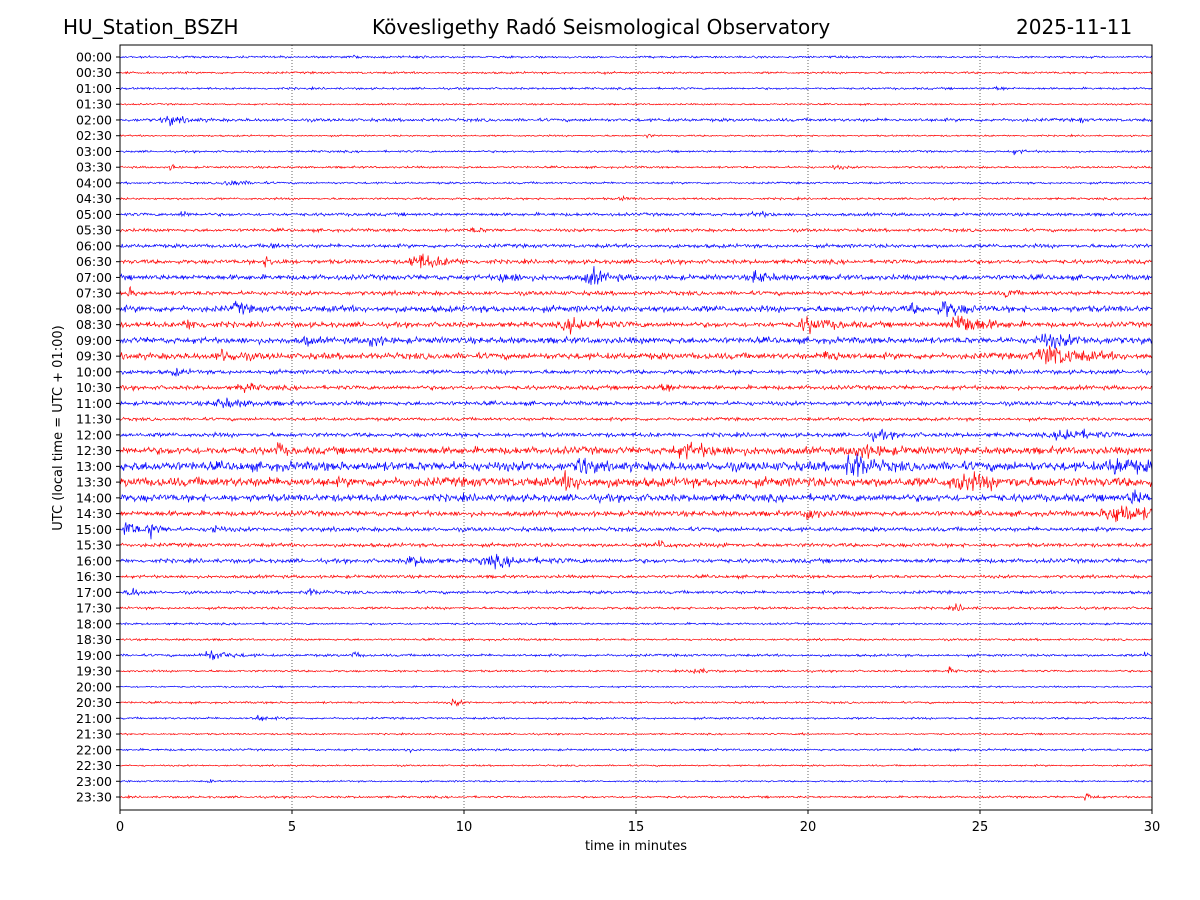 The width and height of the screenshot is (1200, 900). I want to click on y-tick-label: 18:00, so click(94, 623).